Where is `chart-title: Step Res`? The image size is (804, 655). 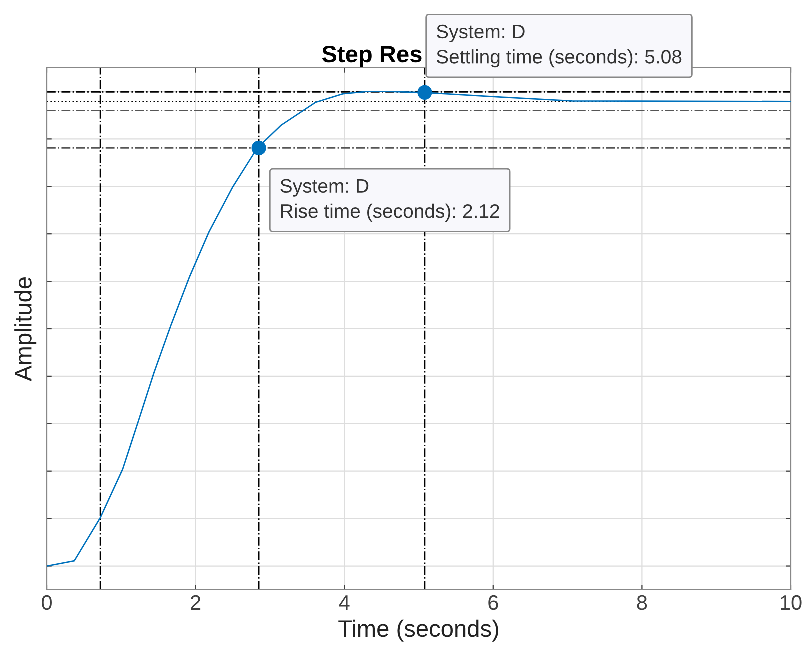 chart-title: Step Res is located at coordinates (372, 57).